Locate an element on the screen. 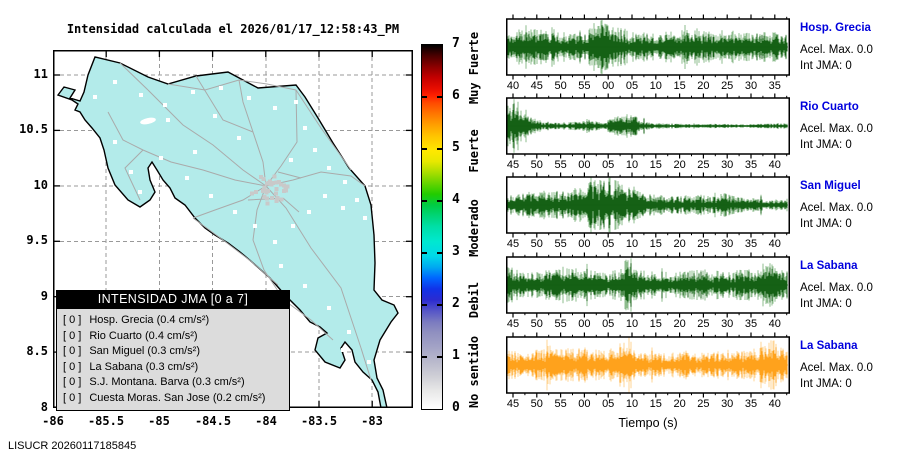 Image resolution: width=910 pixels, height=460 pixels. colorbar-tick-label: 2 is located at coordinates (456, 303).